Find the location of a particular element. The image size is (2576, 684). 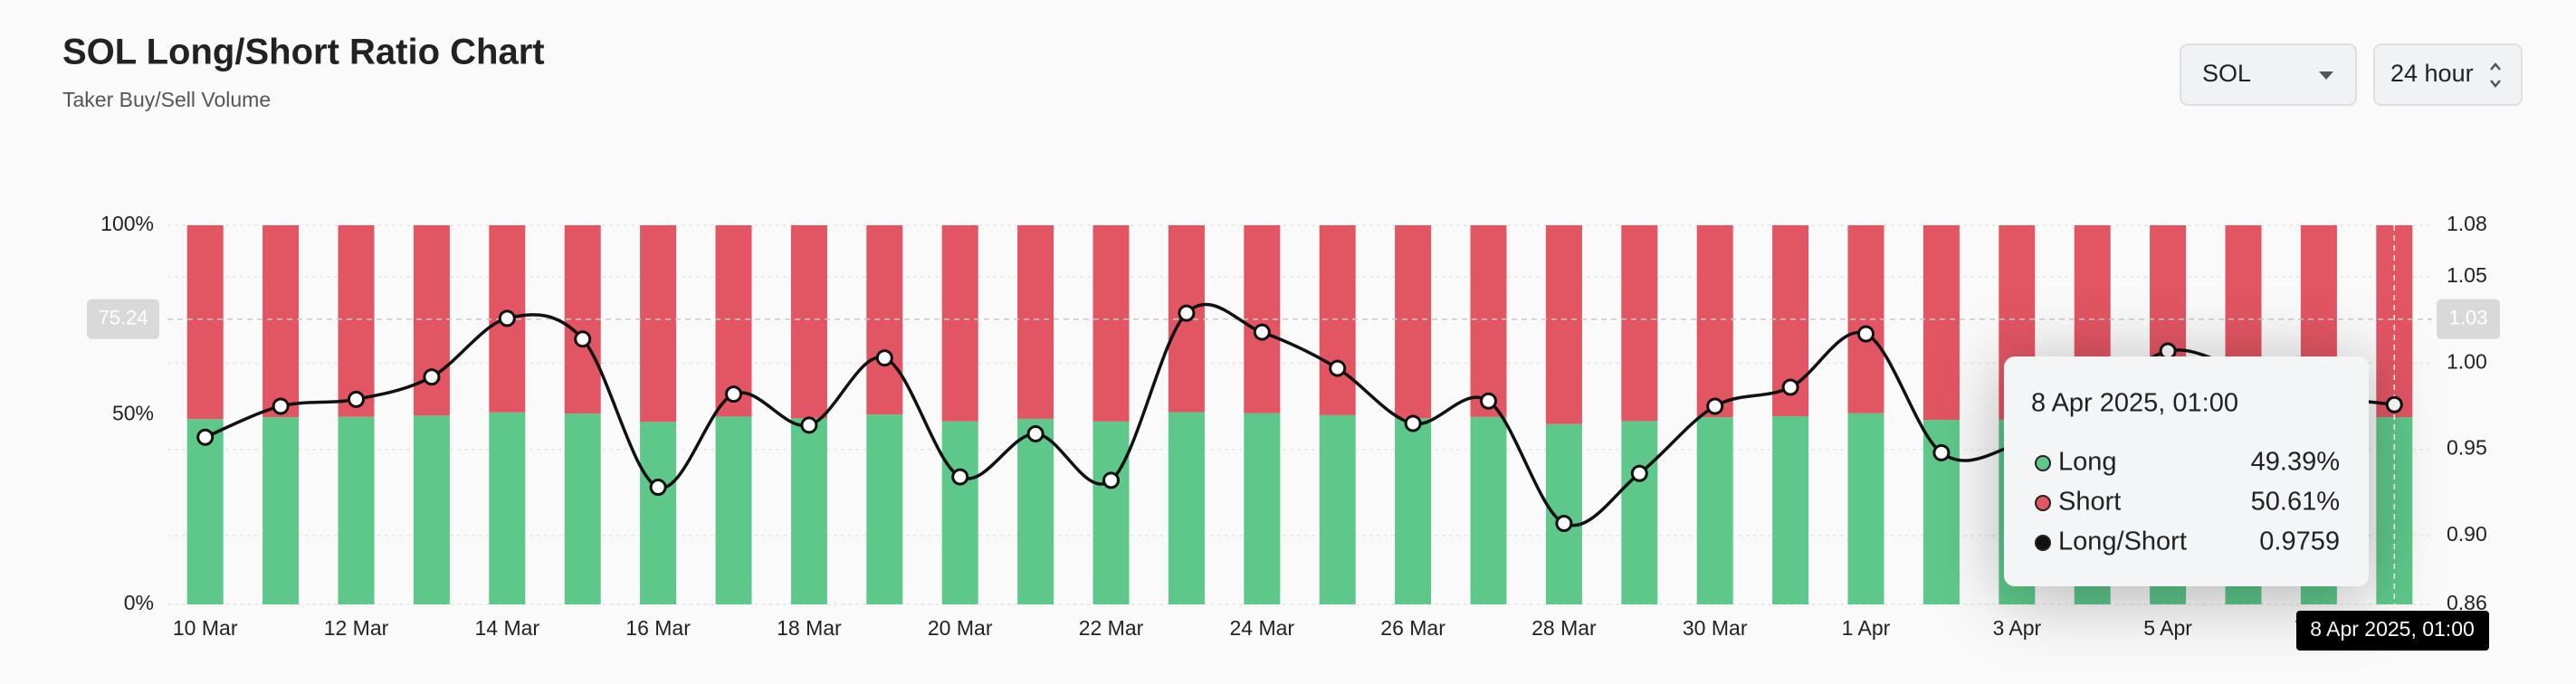

chevron is located at coordinates (2496, 75).